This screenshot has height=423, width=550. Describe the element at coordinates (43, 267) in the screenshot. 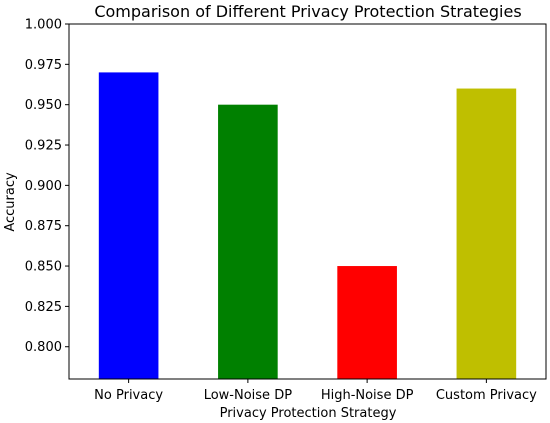

I see `y-tick-label: 0.850` at that location.